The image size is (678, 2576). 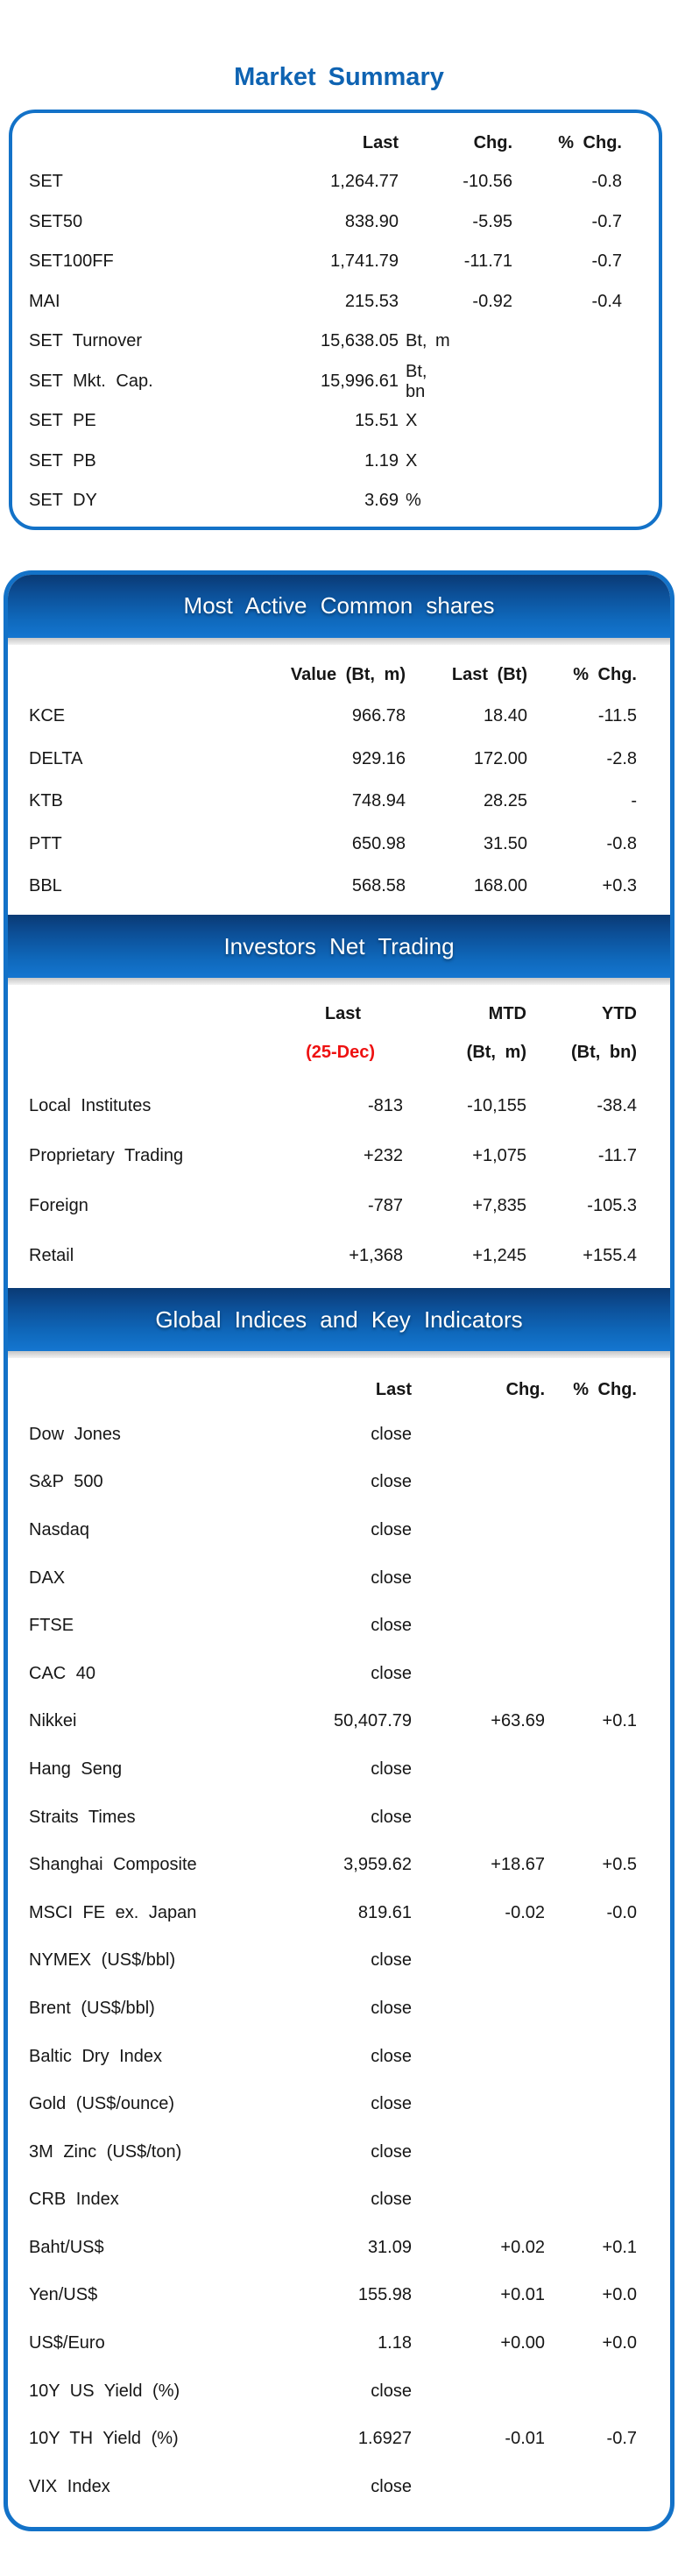 What do you see at coordinates (335, 302) in the screenshot?
I see `table-row: MAI 215.53 -0.92 -0.4` at bounding box center [335, 302].